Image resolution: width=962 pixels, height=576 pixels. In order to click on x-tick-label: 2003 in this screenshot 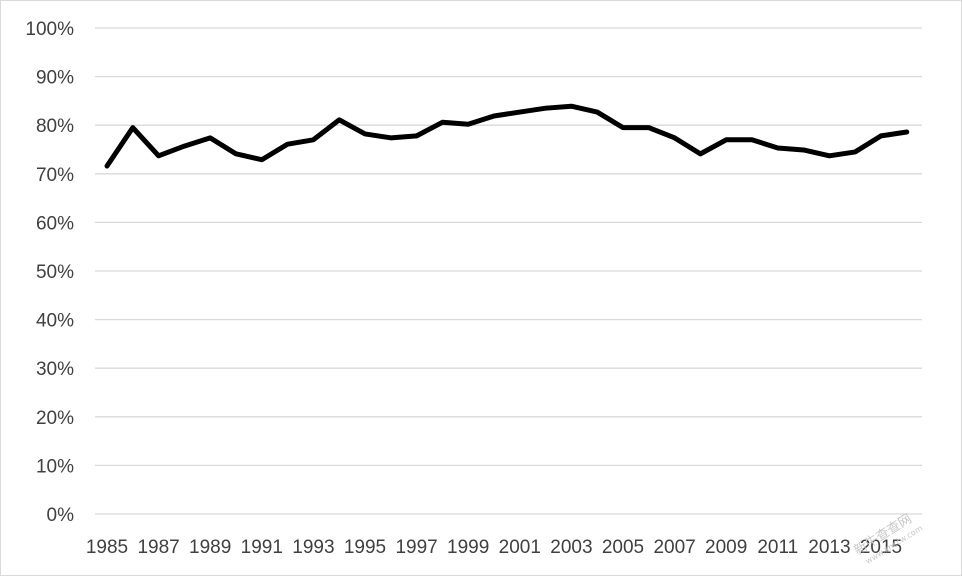, I will do `click(571, 547)`.